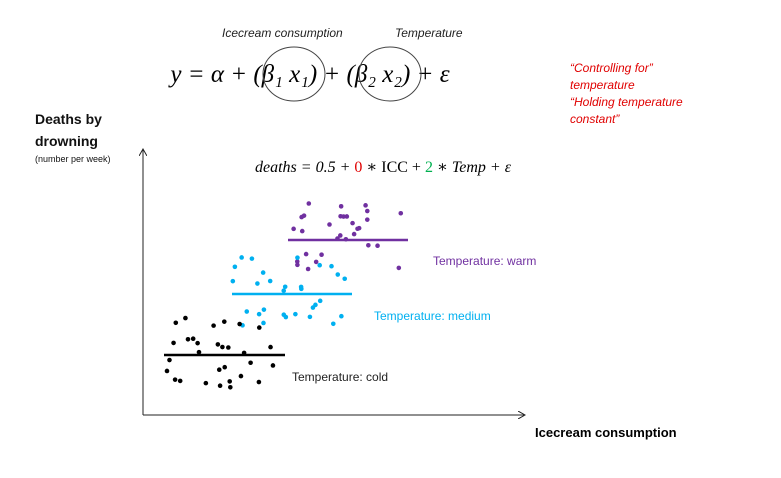 The width and height of the screenshot is (781, 478). I want to click on eq-part: ∗ ICC +, so click(393, 167).